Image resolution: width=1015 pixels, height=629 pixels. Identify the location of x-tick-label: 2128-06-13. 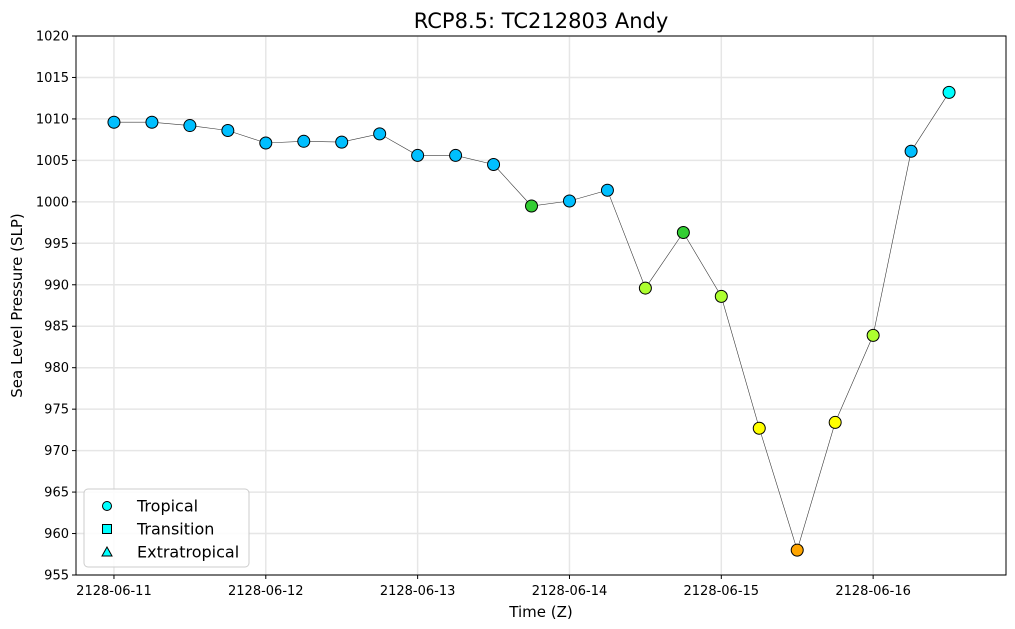
(418, 591).